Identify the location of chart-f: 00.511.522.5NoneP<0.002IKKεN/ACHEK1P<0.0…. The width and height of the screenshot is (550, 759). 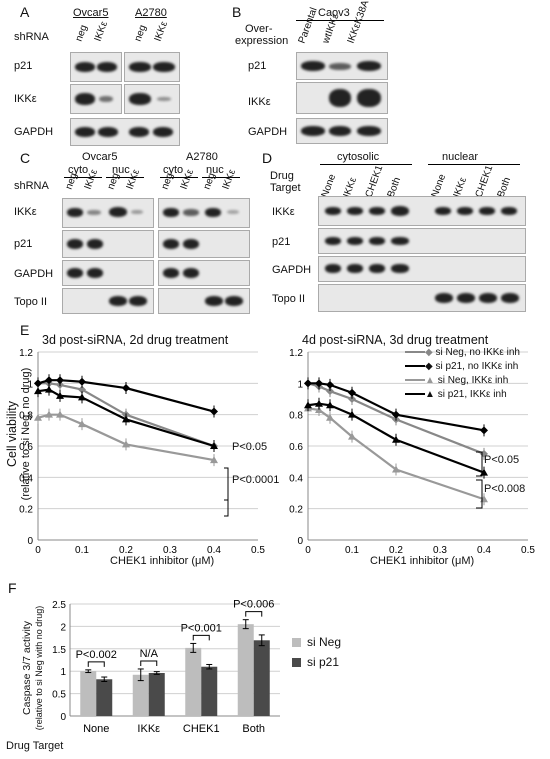
(165, 665).